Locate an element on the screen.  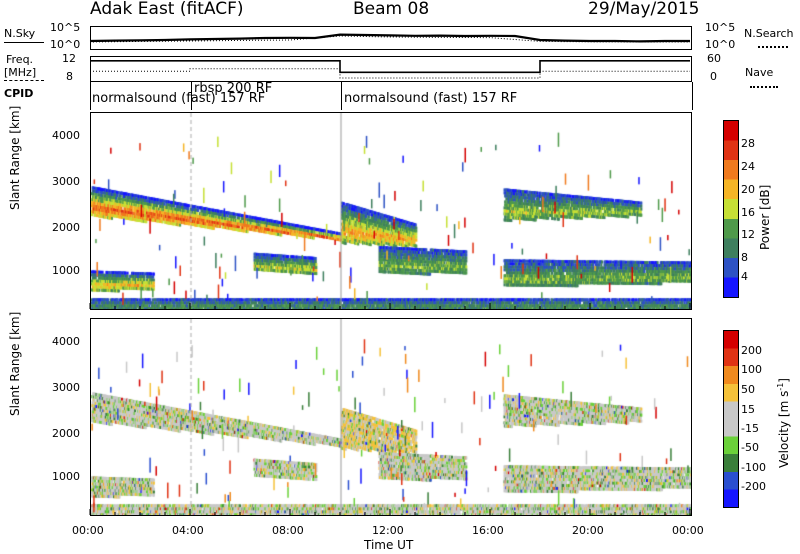
velocity-ytick-4000: 4000 is located at coordinates (66, 341).